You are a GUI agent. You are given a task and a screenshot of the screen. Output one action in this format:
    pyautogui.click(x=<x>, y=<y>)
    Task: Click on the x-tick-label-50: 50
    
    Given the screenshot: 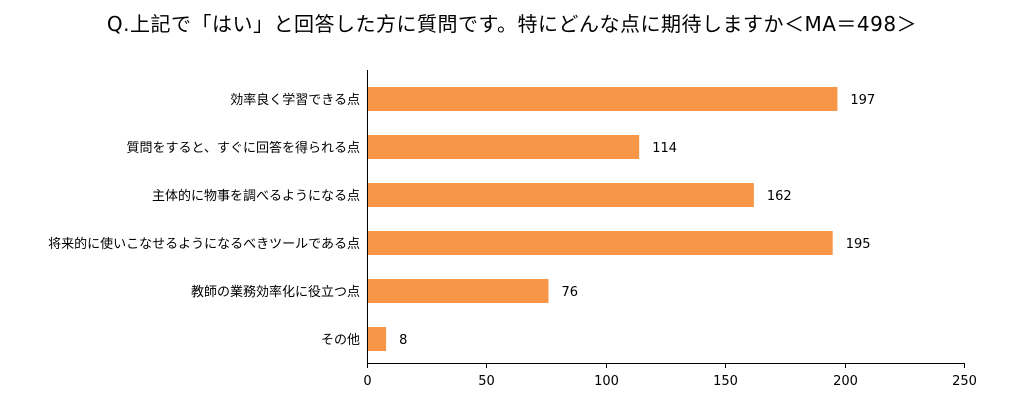 What is the action you would take?
    pyautogui.click(x=486, y=381)
    